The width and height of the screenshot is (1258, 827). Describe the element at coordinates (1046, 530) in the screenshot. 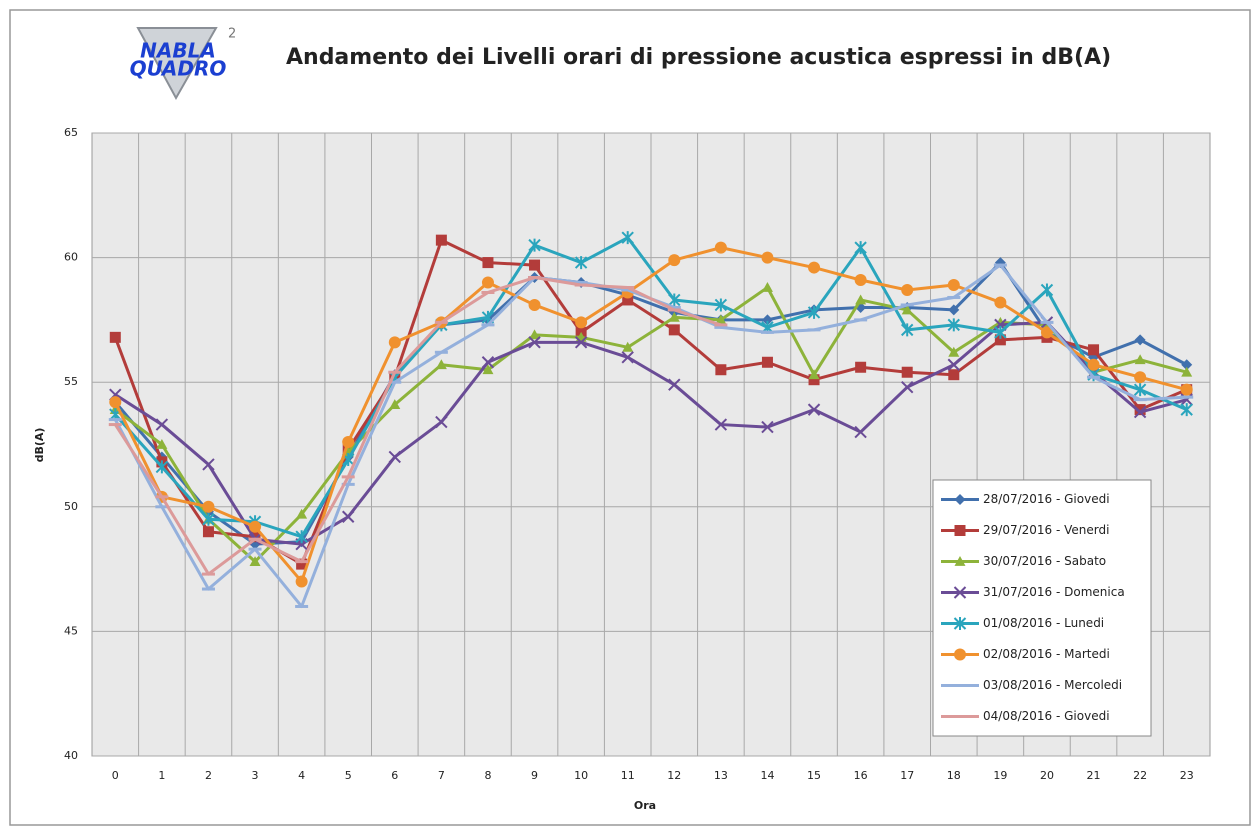

I see `legend-label: 29/07/2016 - Venerdi` at that location.